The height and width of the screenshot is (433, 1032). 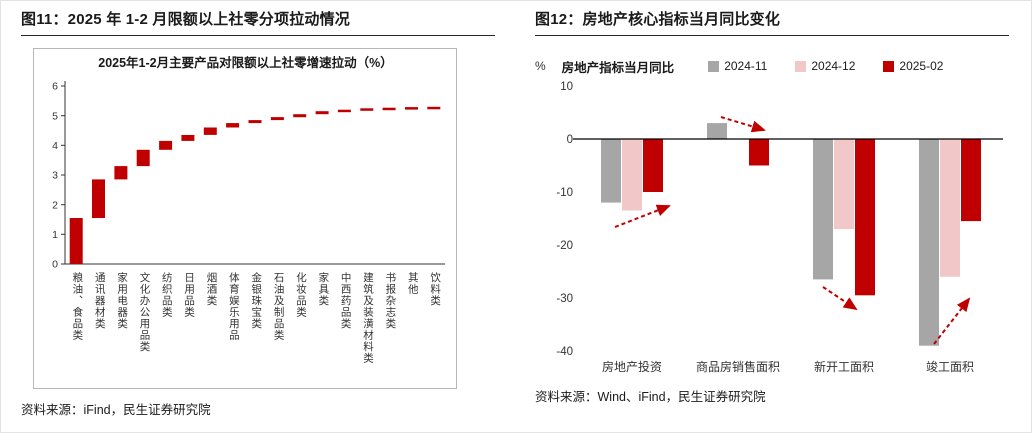 I want to click on x-category-label: 商品房销售面积, so click(x=738, y=366).